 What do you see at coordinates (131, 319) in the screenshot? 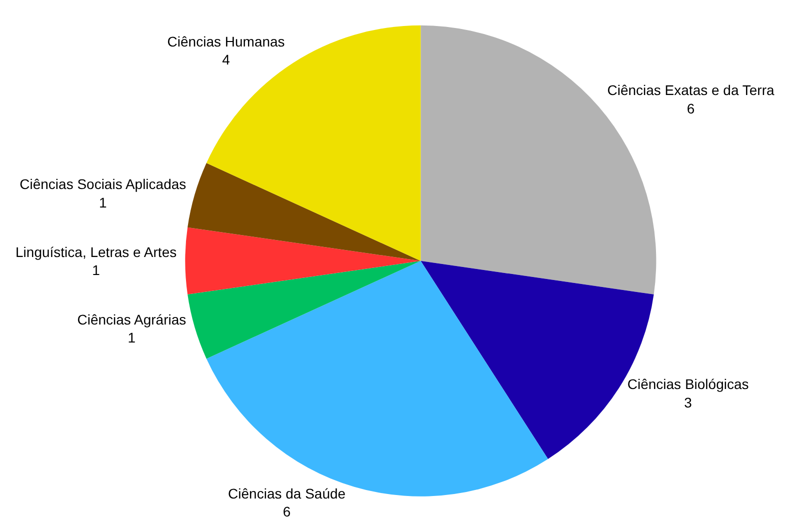
I see `slice-label: Ciências Agrárias` at bounding box center [131, 319].